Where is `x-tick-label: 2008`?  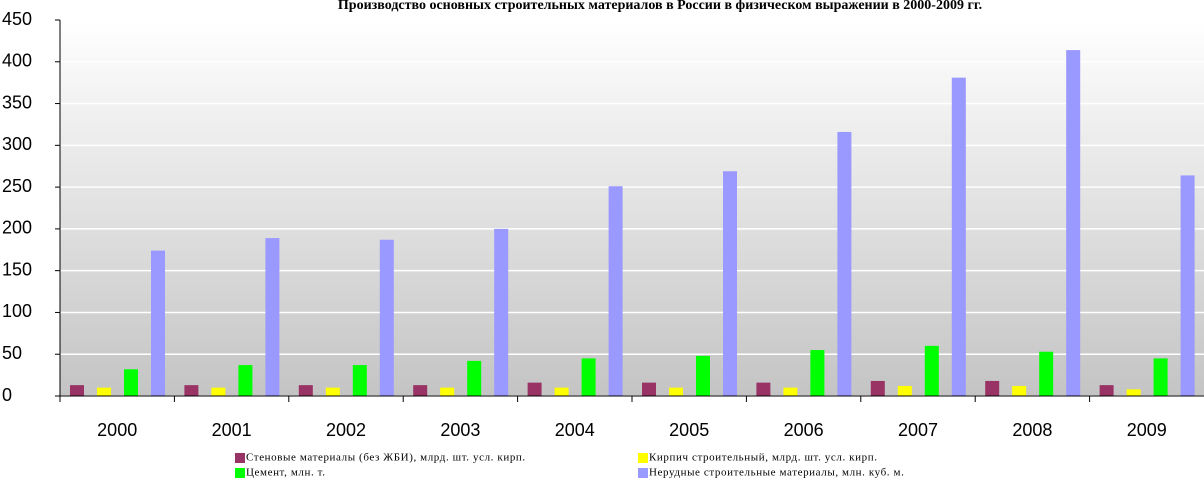
x-tick-label: 2008 is located at coordinates (1032, 430).